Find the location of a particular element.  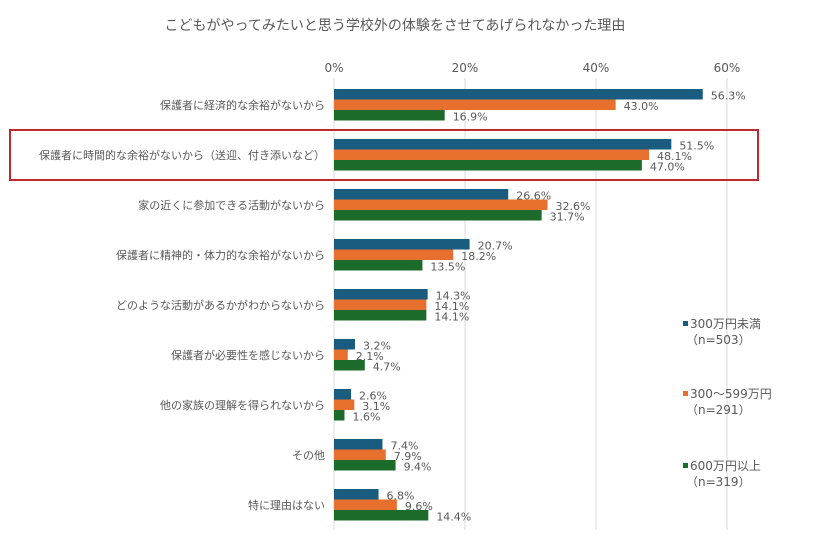

category-label: 特に理由はない is located at coordinates (286, 505).